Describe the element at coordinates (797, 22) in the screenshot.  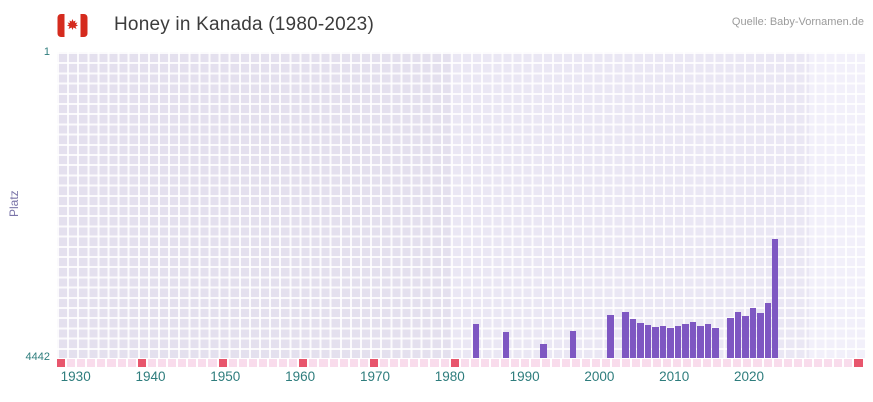
I see `source-credit: Quelle: Baby-Vornamen.de` at that location.